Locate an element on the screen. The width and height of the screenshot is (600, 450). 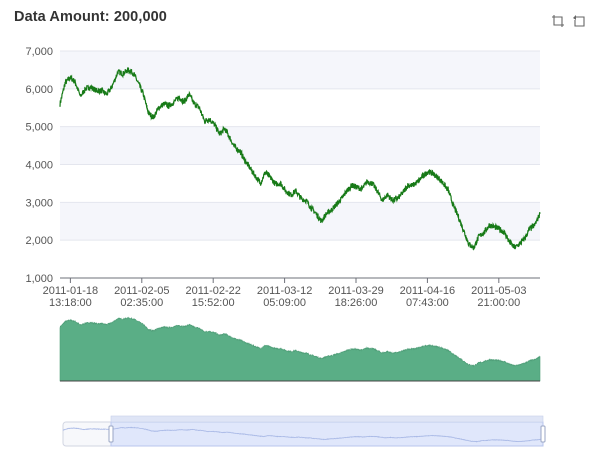
slider-selected-window is located at coordinates (327, 434).